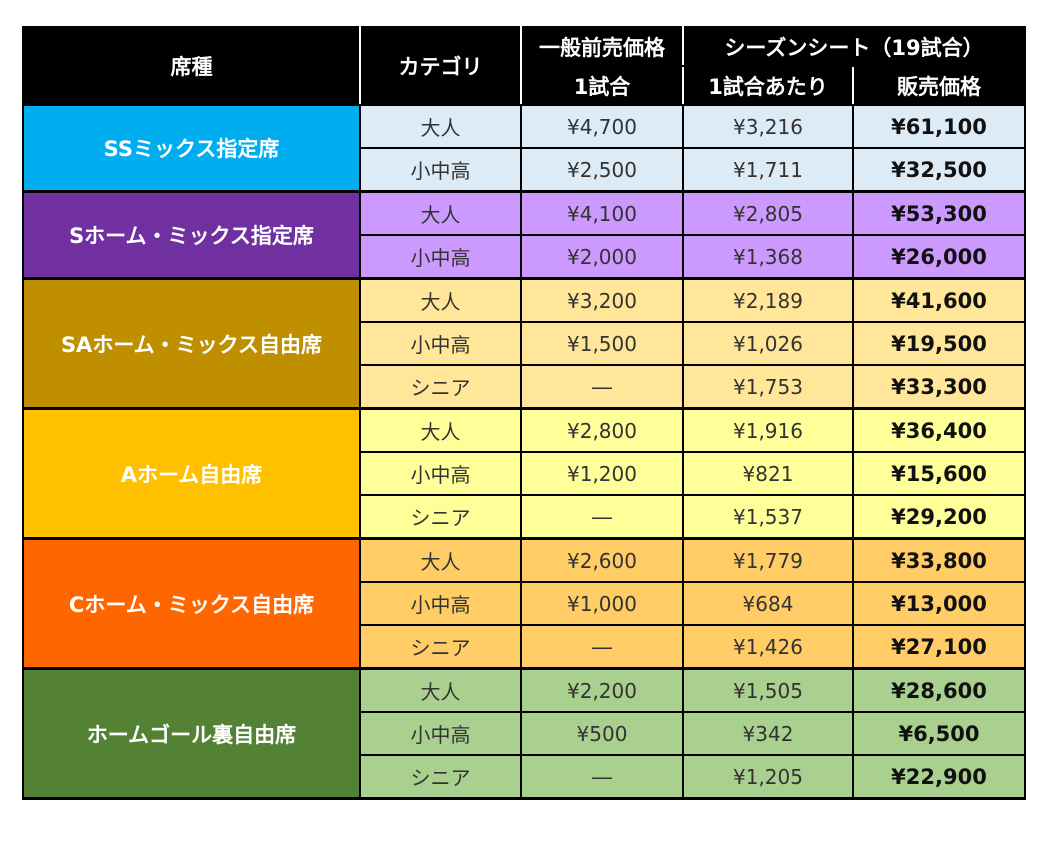 Image resolution: width=1053 pixels, height=855 pixels. What do you see at coordinates (602, 473) in the screenshot?
I see `advance-price-cell: ¥1,200` at bounding box center [602, 473].